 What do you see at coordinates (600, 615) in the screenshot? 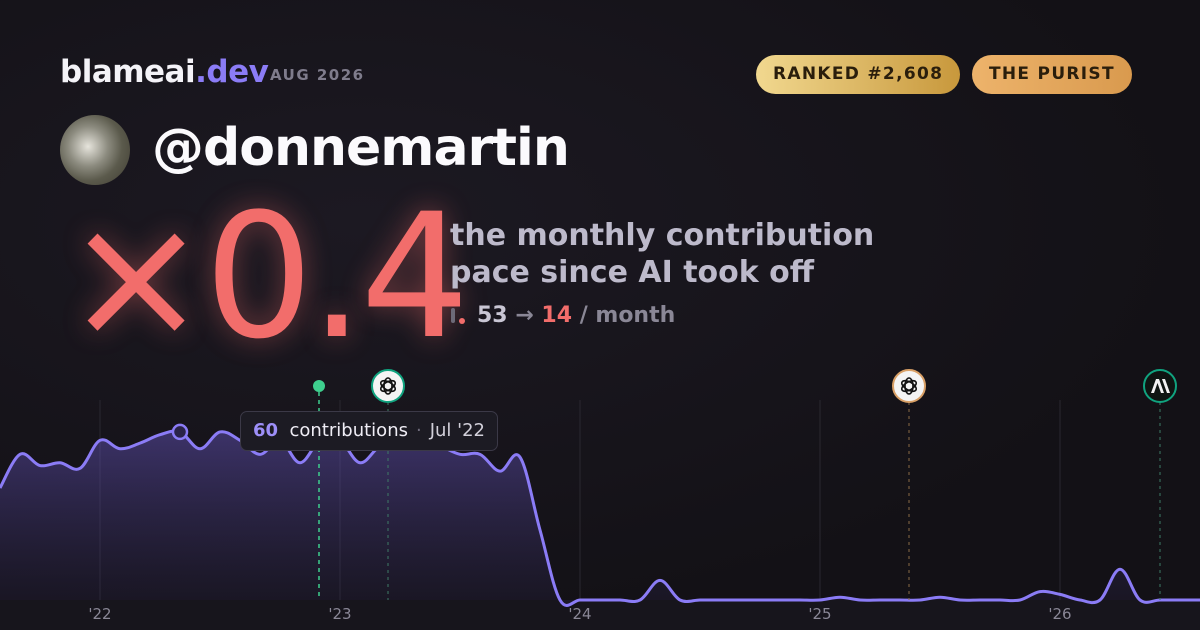
I see `axis-band` at bounding box center [600, 615].